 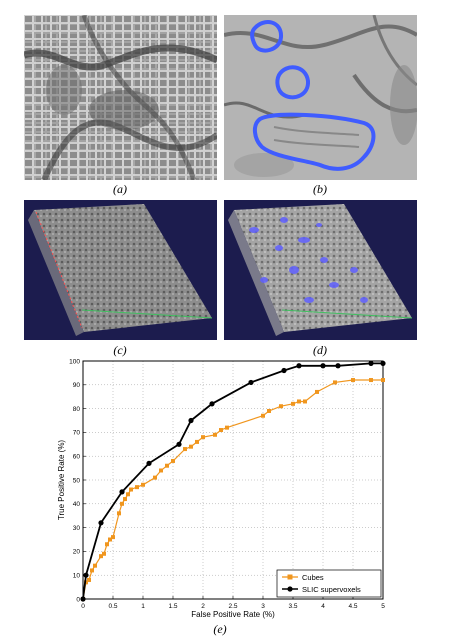 What do you see at coordinates (172, 606) in the screenshot?
I see `x-tick-label: 1.5` at bounding box center [172, 606].